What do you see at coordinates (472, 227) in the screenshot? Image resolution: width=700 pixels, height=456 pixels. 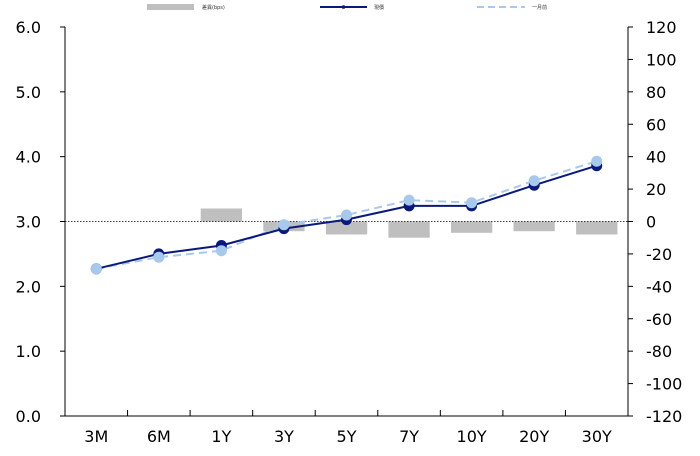 I see `bar-10Y` at bounding box center [472, 227].